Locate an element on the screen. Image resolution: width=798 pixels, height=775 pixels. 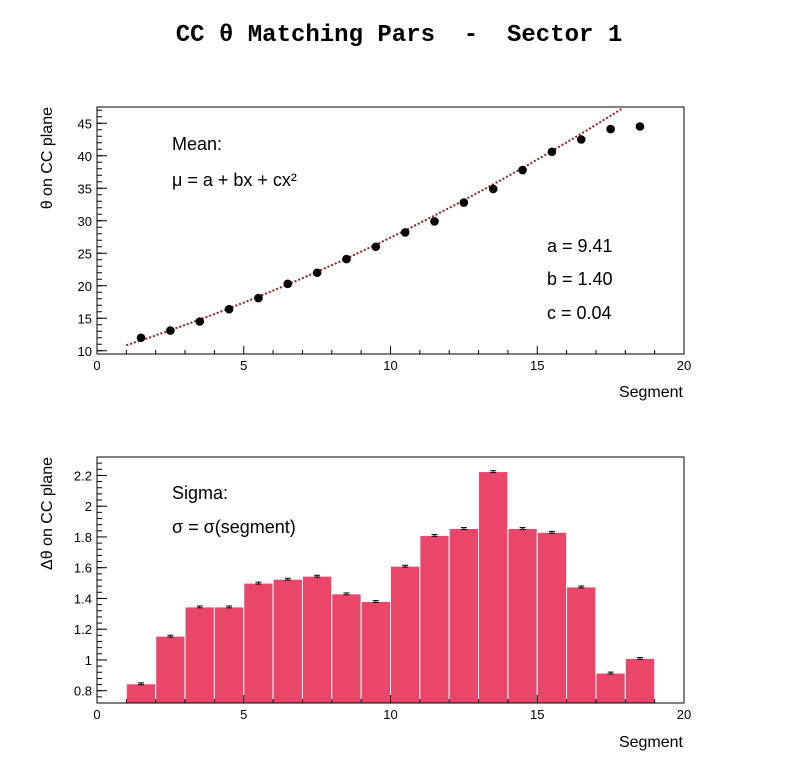
y-tick-label: 2 is located at coordinates (88, 506).